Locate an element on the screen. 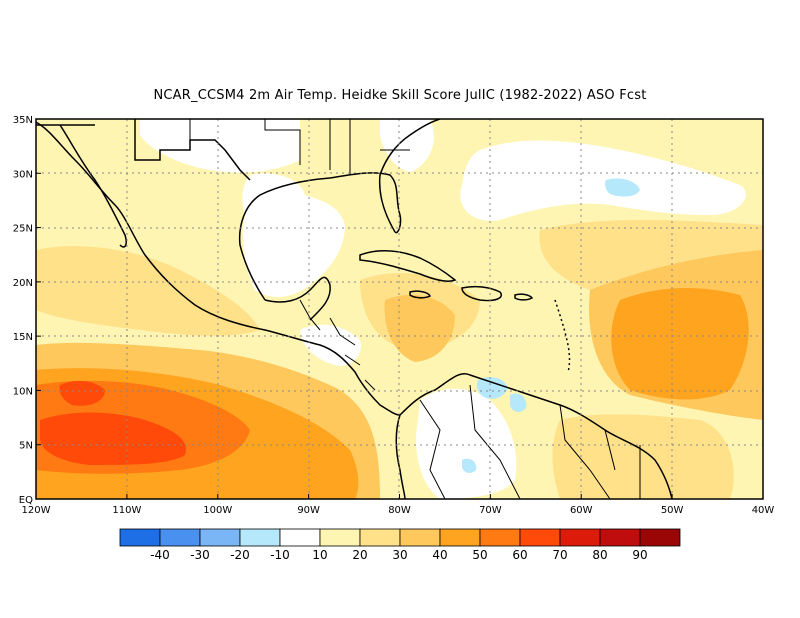 Image resolution: width=800 pixels, height=618 pixels. lat-tick-label: 10N is located at coordinates (23, 391).